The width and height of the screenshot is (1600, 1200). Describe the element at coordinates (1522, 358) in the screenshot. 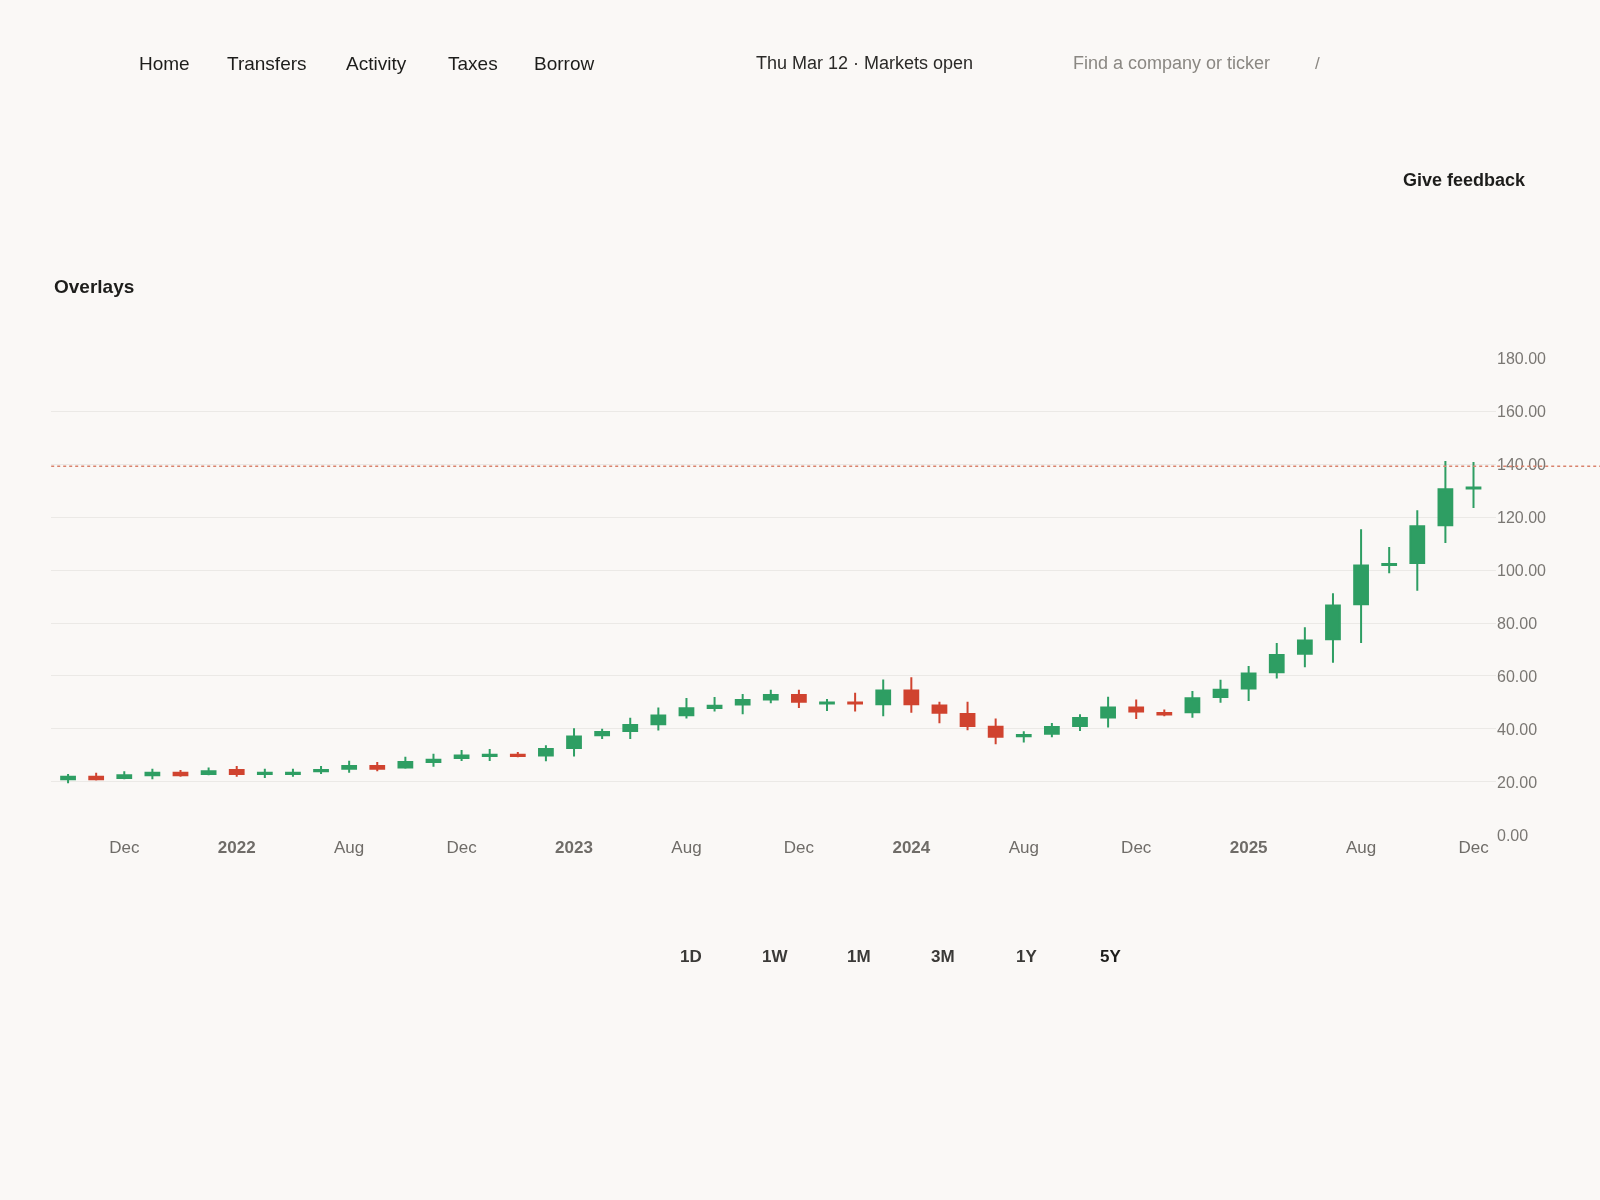

I see `y-tick-label: 180.00` at that location.